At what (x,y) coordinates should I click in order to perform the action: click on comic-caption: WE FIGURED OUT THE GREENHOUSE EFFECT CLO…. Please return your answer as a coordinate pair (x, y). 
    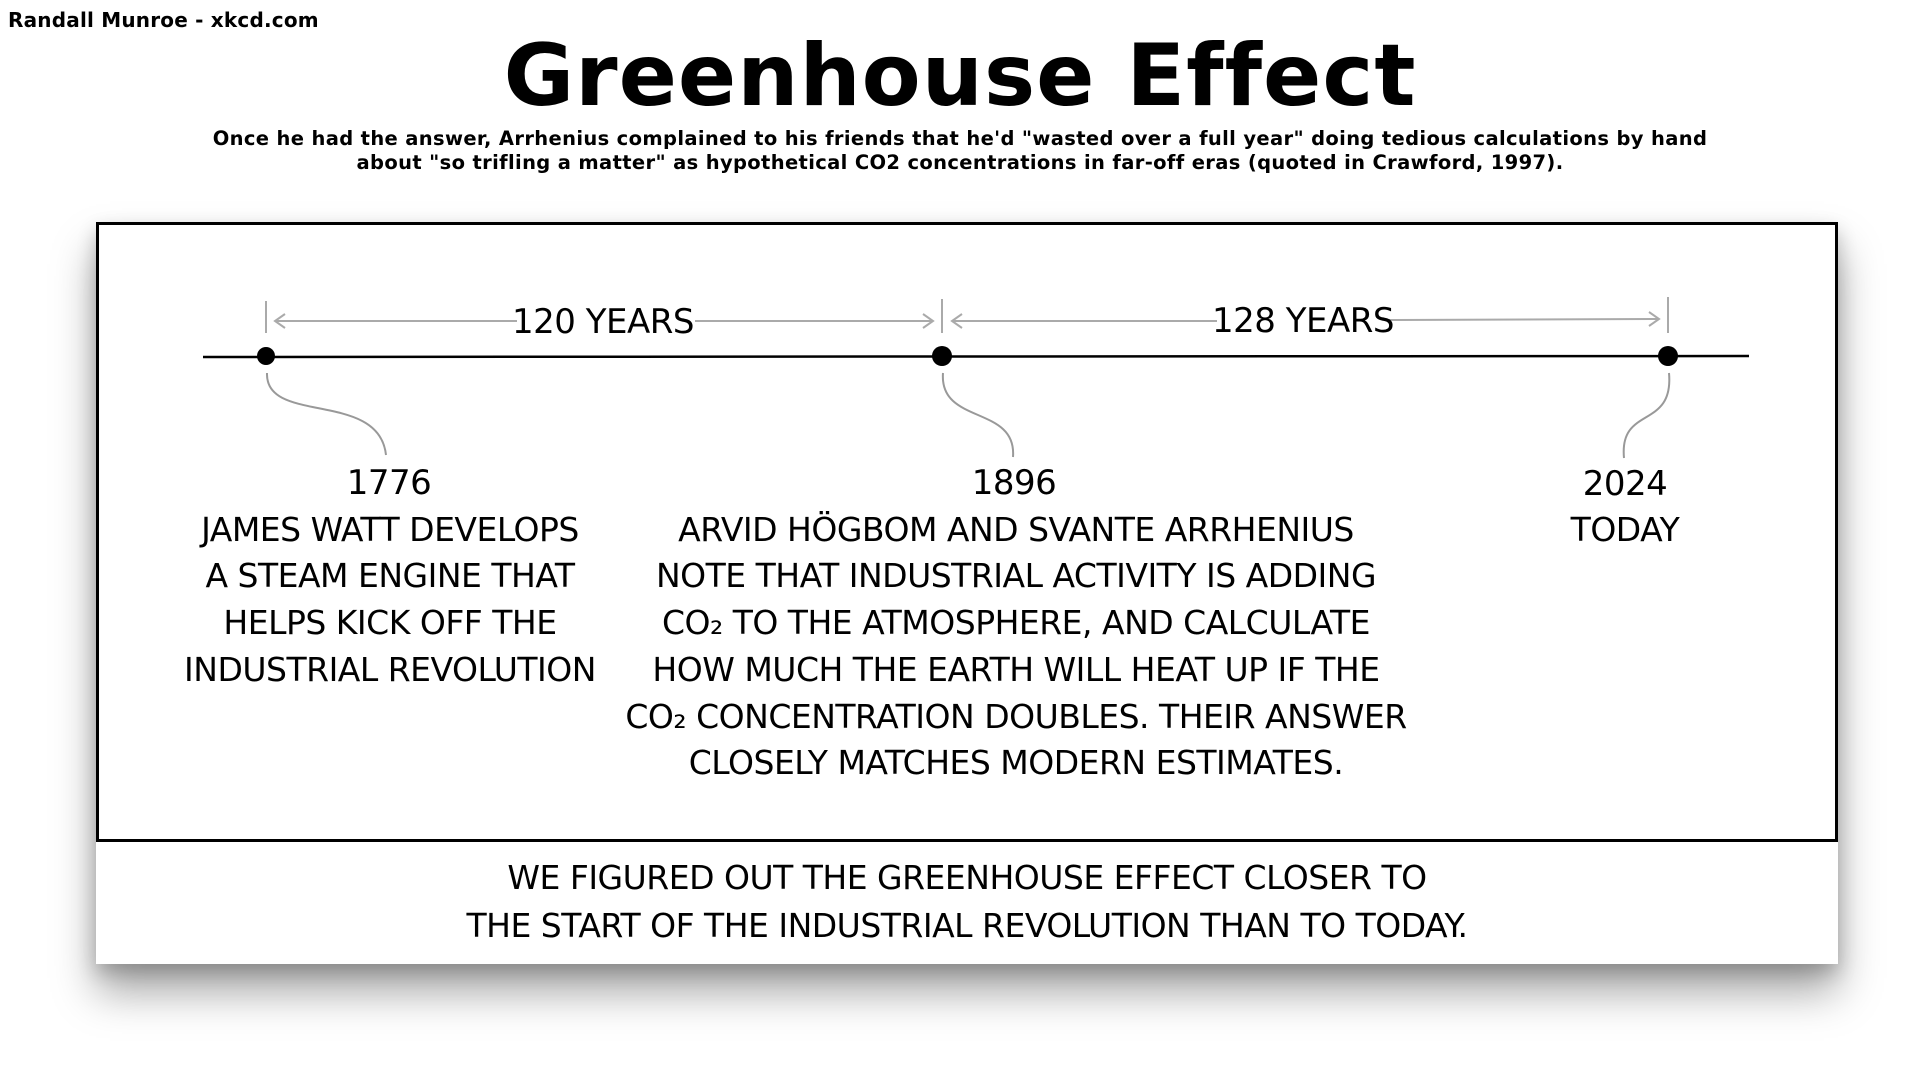
    Looking at the image, I should click on (967, 902).